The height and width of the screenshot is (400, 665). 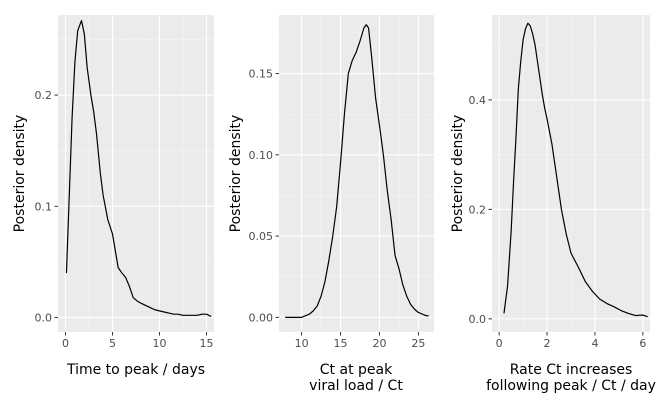 What do you see at coordinates (379, 343) in the screenshot?
I see `x-tick-label: 20` at bounding box center [379, 343].